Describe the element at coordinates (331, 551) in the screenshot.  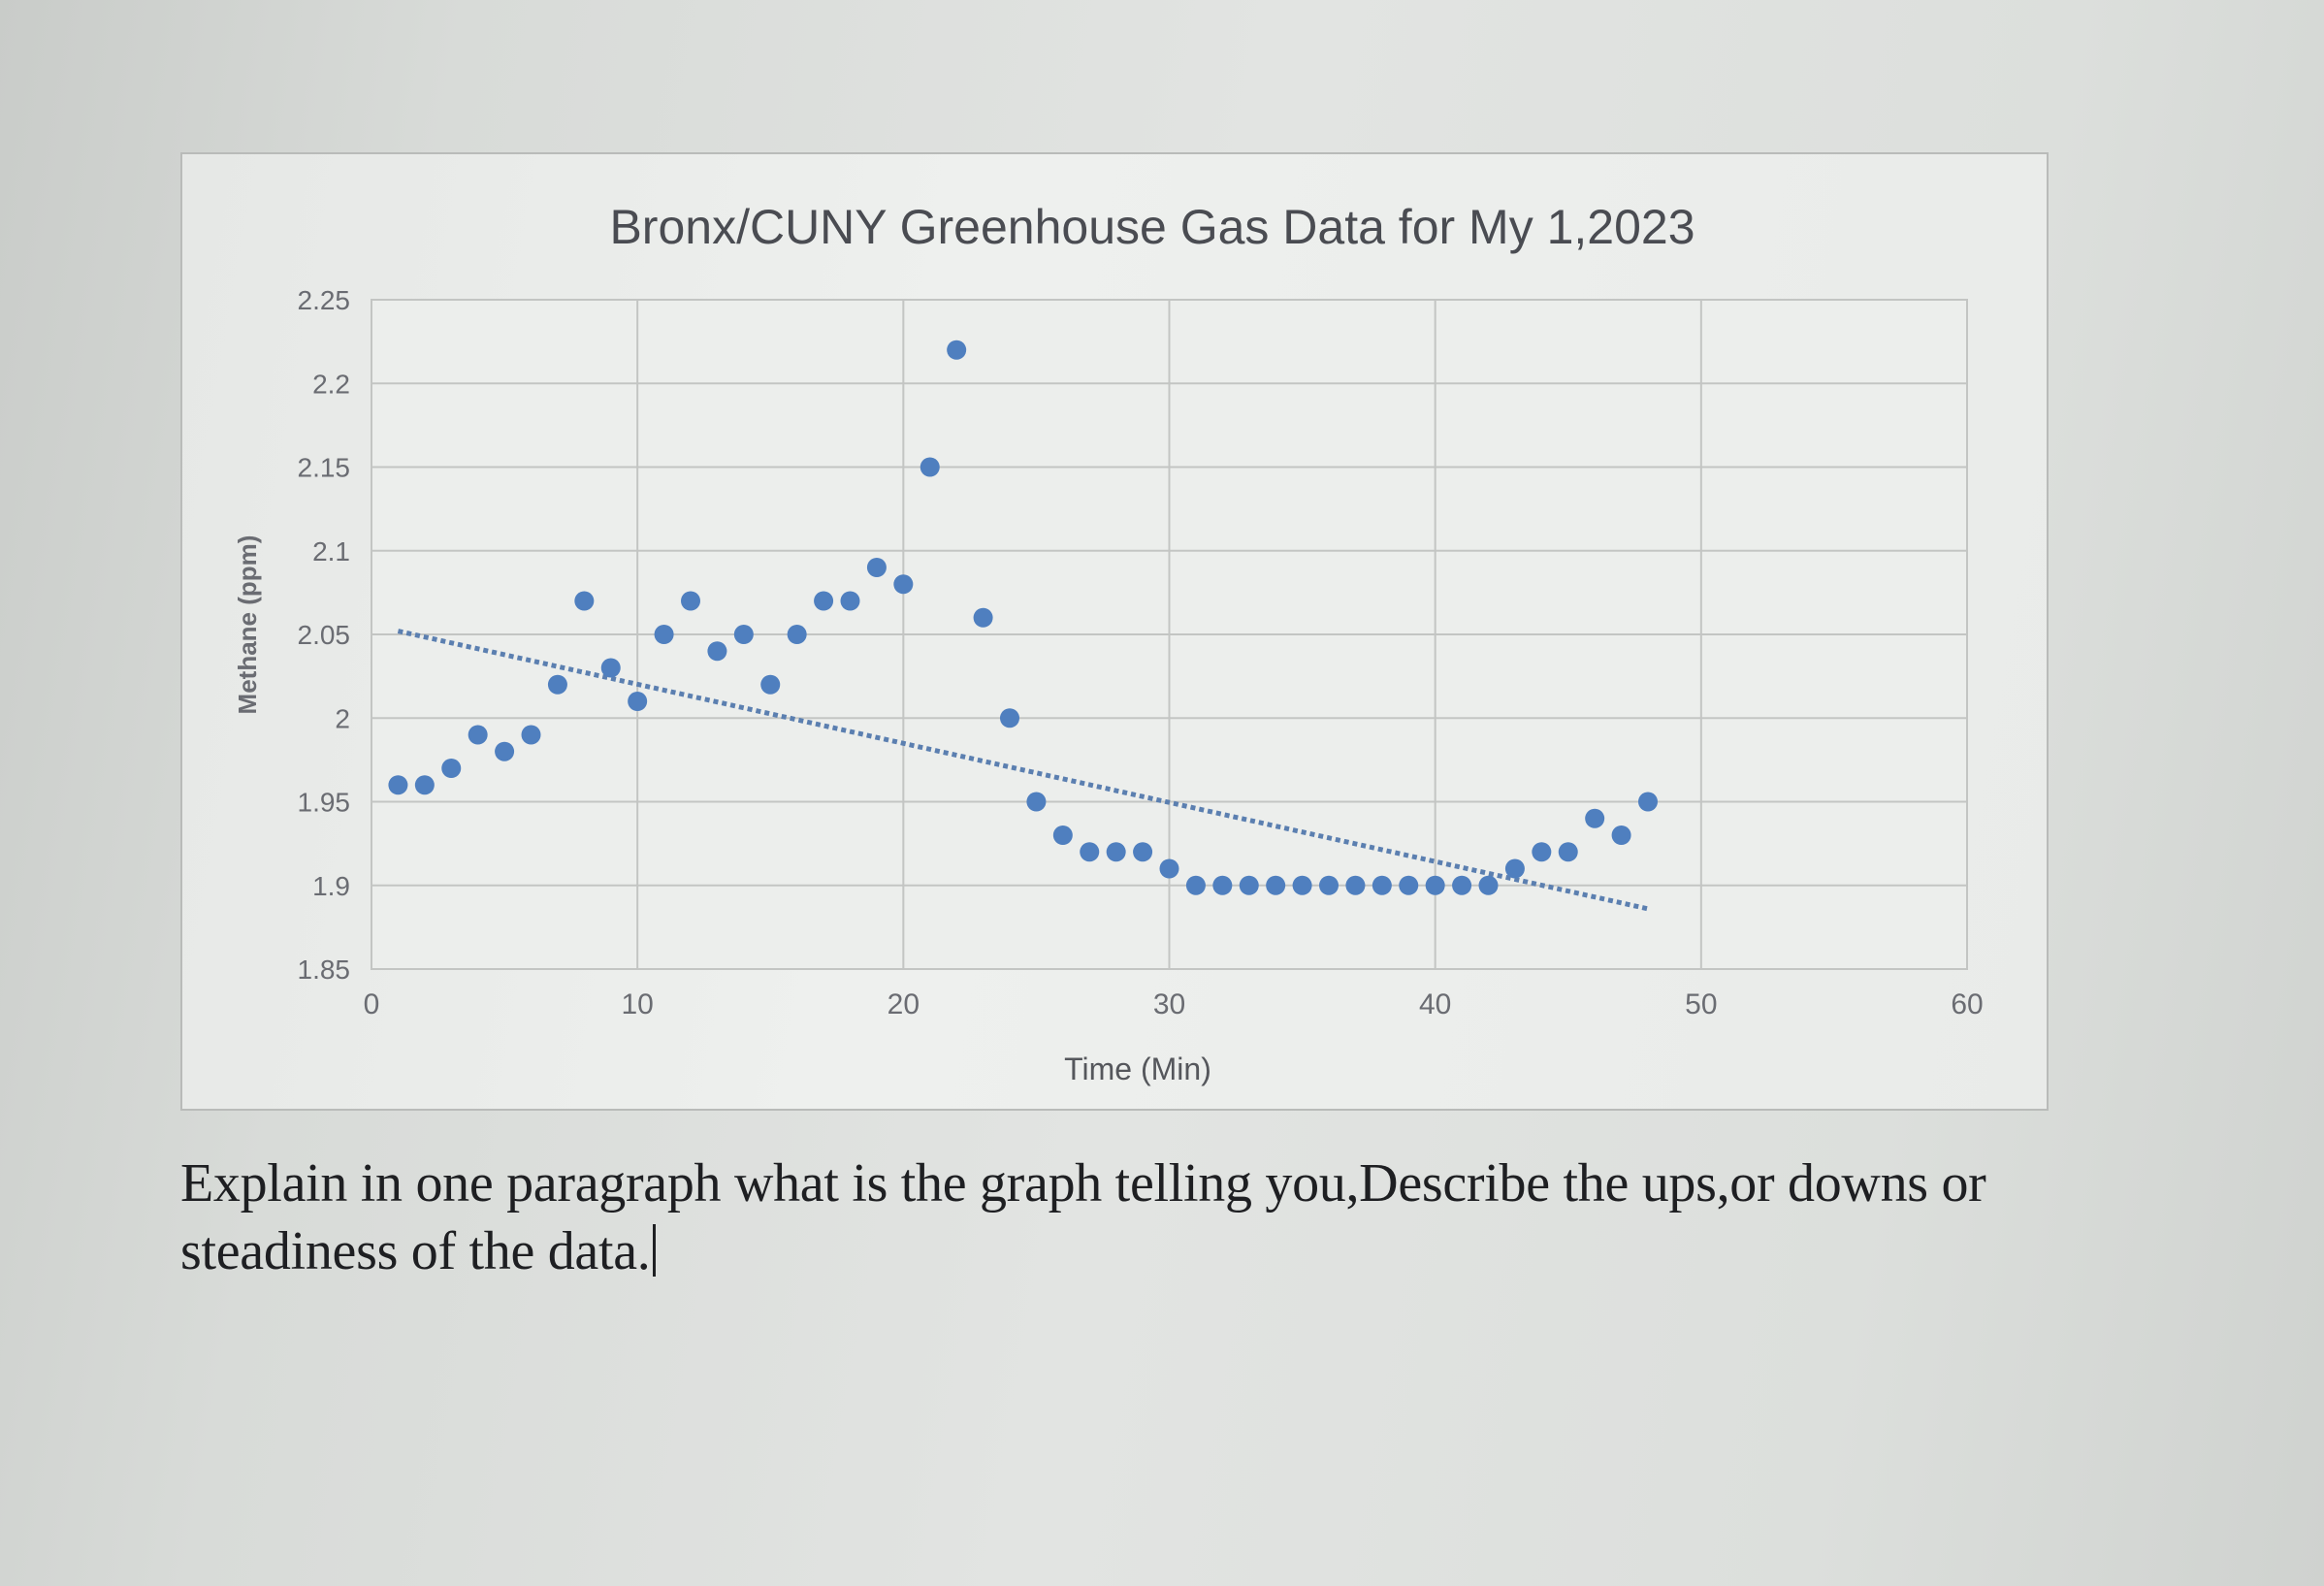
I see `y-tick-label: 2.1` at that location.